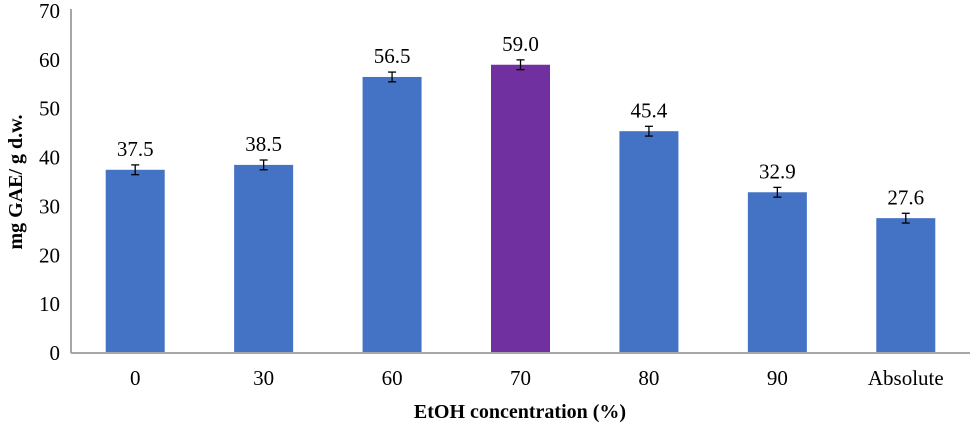 The height and width of the screenshot is (428, 971). I want to click on bar-absolute, so click(906, 285).